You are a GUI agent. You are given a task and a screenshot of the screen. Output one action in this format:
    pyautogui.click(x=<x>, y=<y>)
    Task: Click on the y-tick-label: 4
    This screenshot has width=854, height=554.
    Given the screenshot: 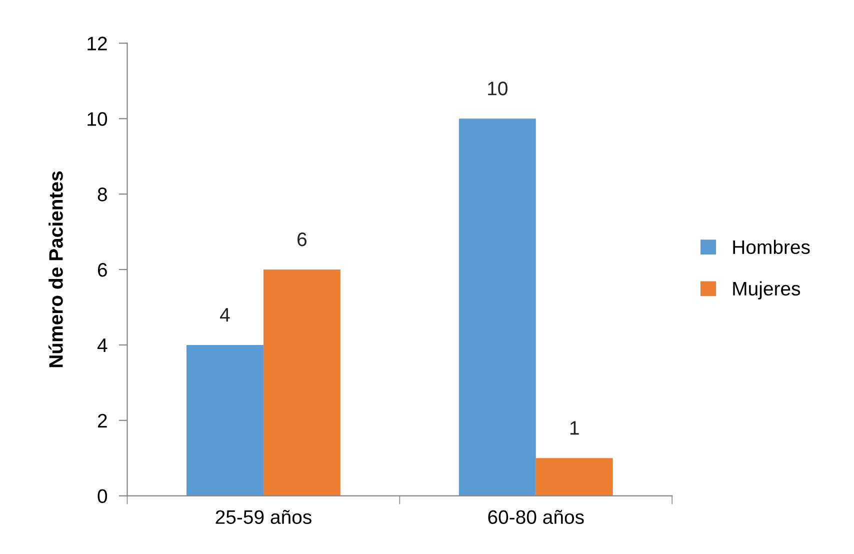 What is the action you would take?
    pyautogui.click(x=102, y=345)
    